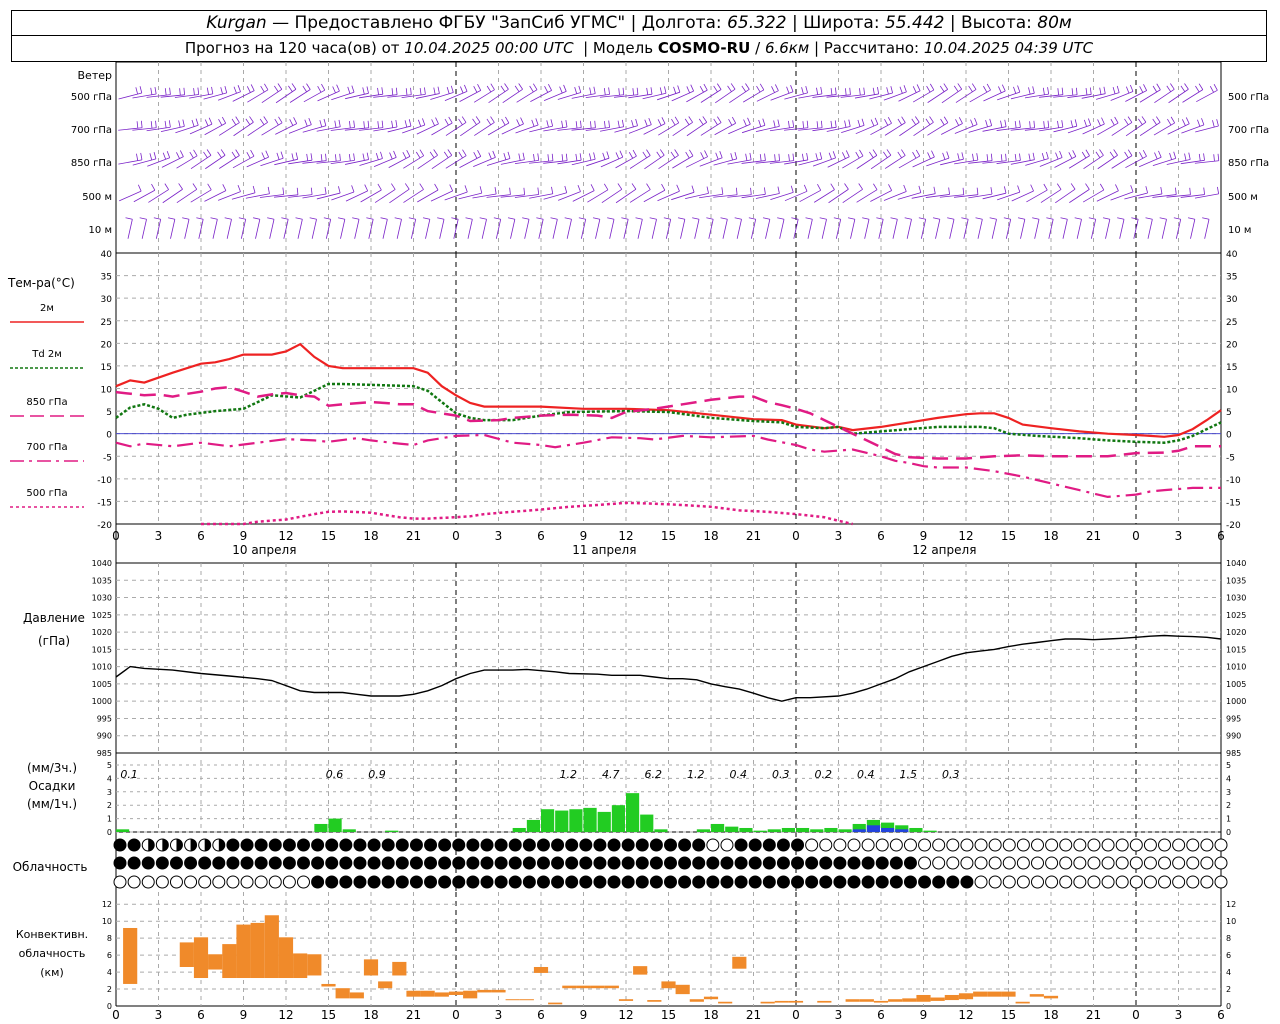 This screenshot has height=1024, width=1280. What do you see at coordinates (1236, 580) in the screenshot?
I see `pressure-ytick-right: 1035` at bounding box center [1236, 580].